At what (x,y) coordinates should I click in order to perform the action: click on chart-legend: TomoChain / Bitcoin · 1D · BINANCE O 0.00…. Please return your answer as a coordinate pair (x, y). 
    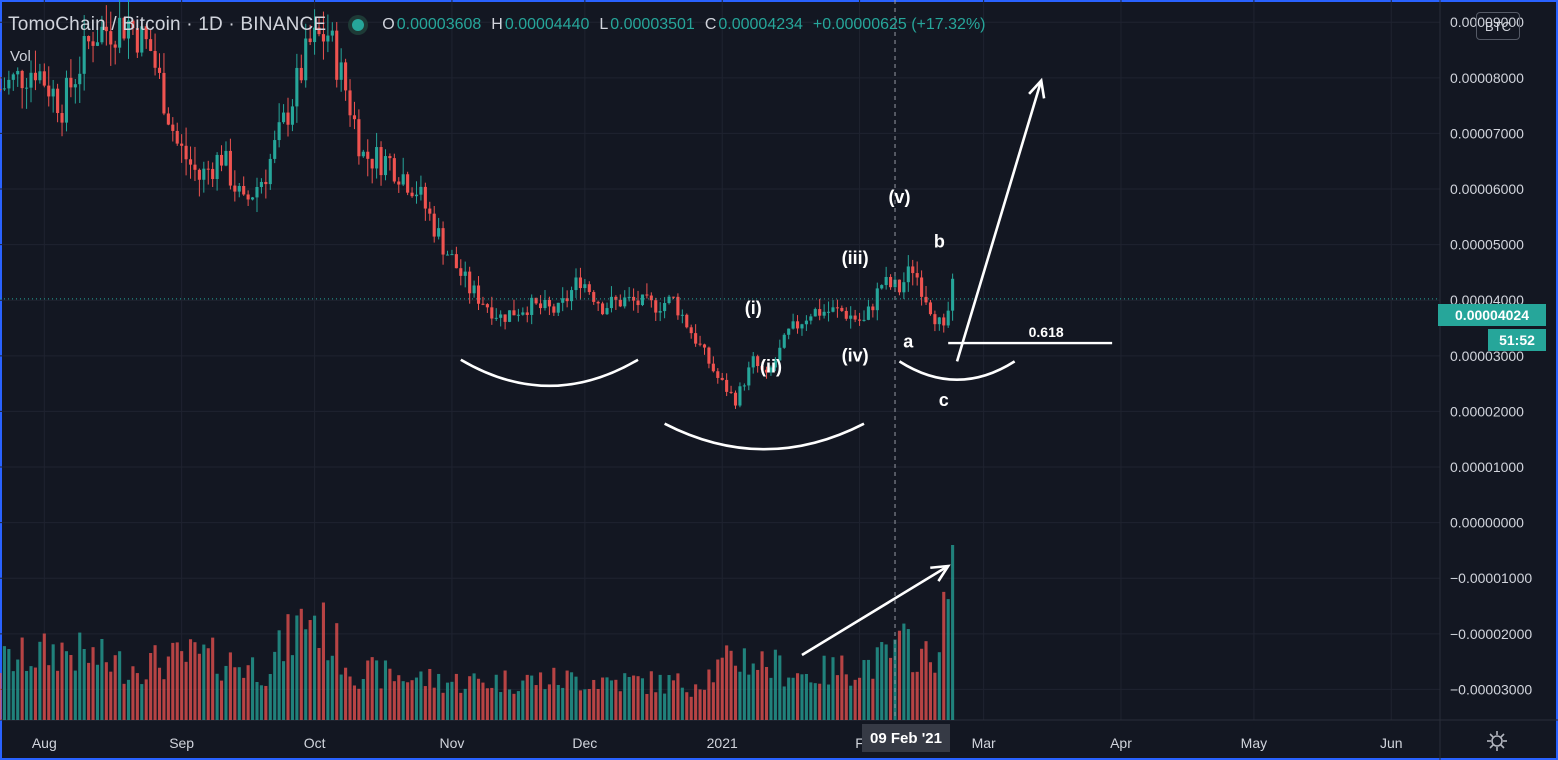
    Looking at the image, I should click on (501, 25).